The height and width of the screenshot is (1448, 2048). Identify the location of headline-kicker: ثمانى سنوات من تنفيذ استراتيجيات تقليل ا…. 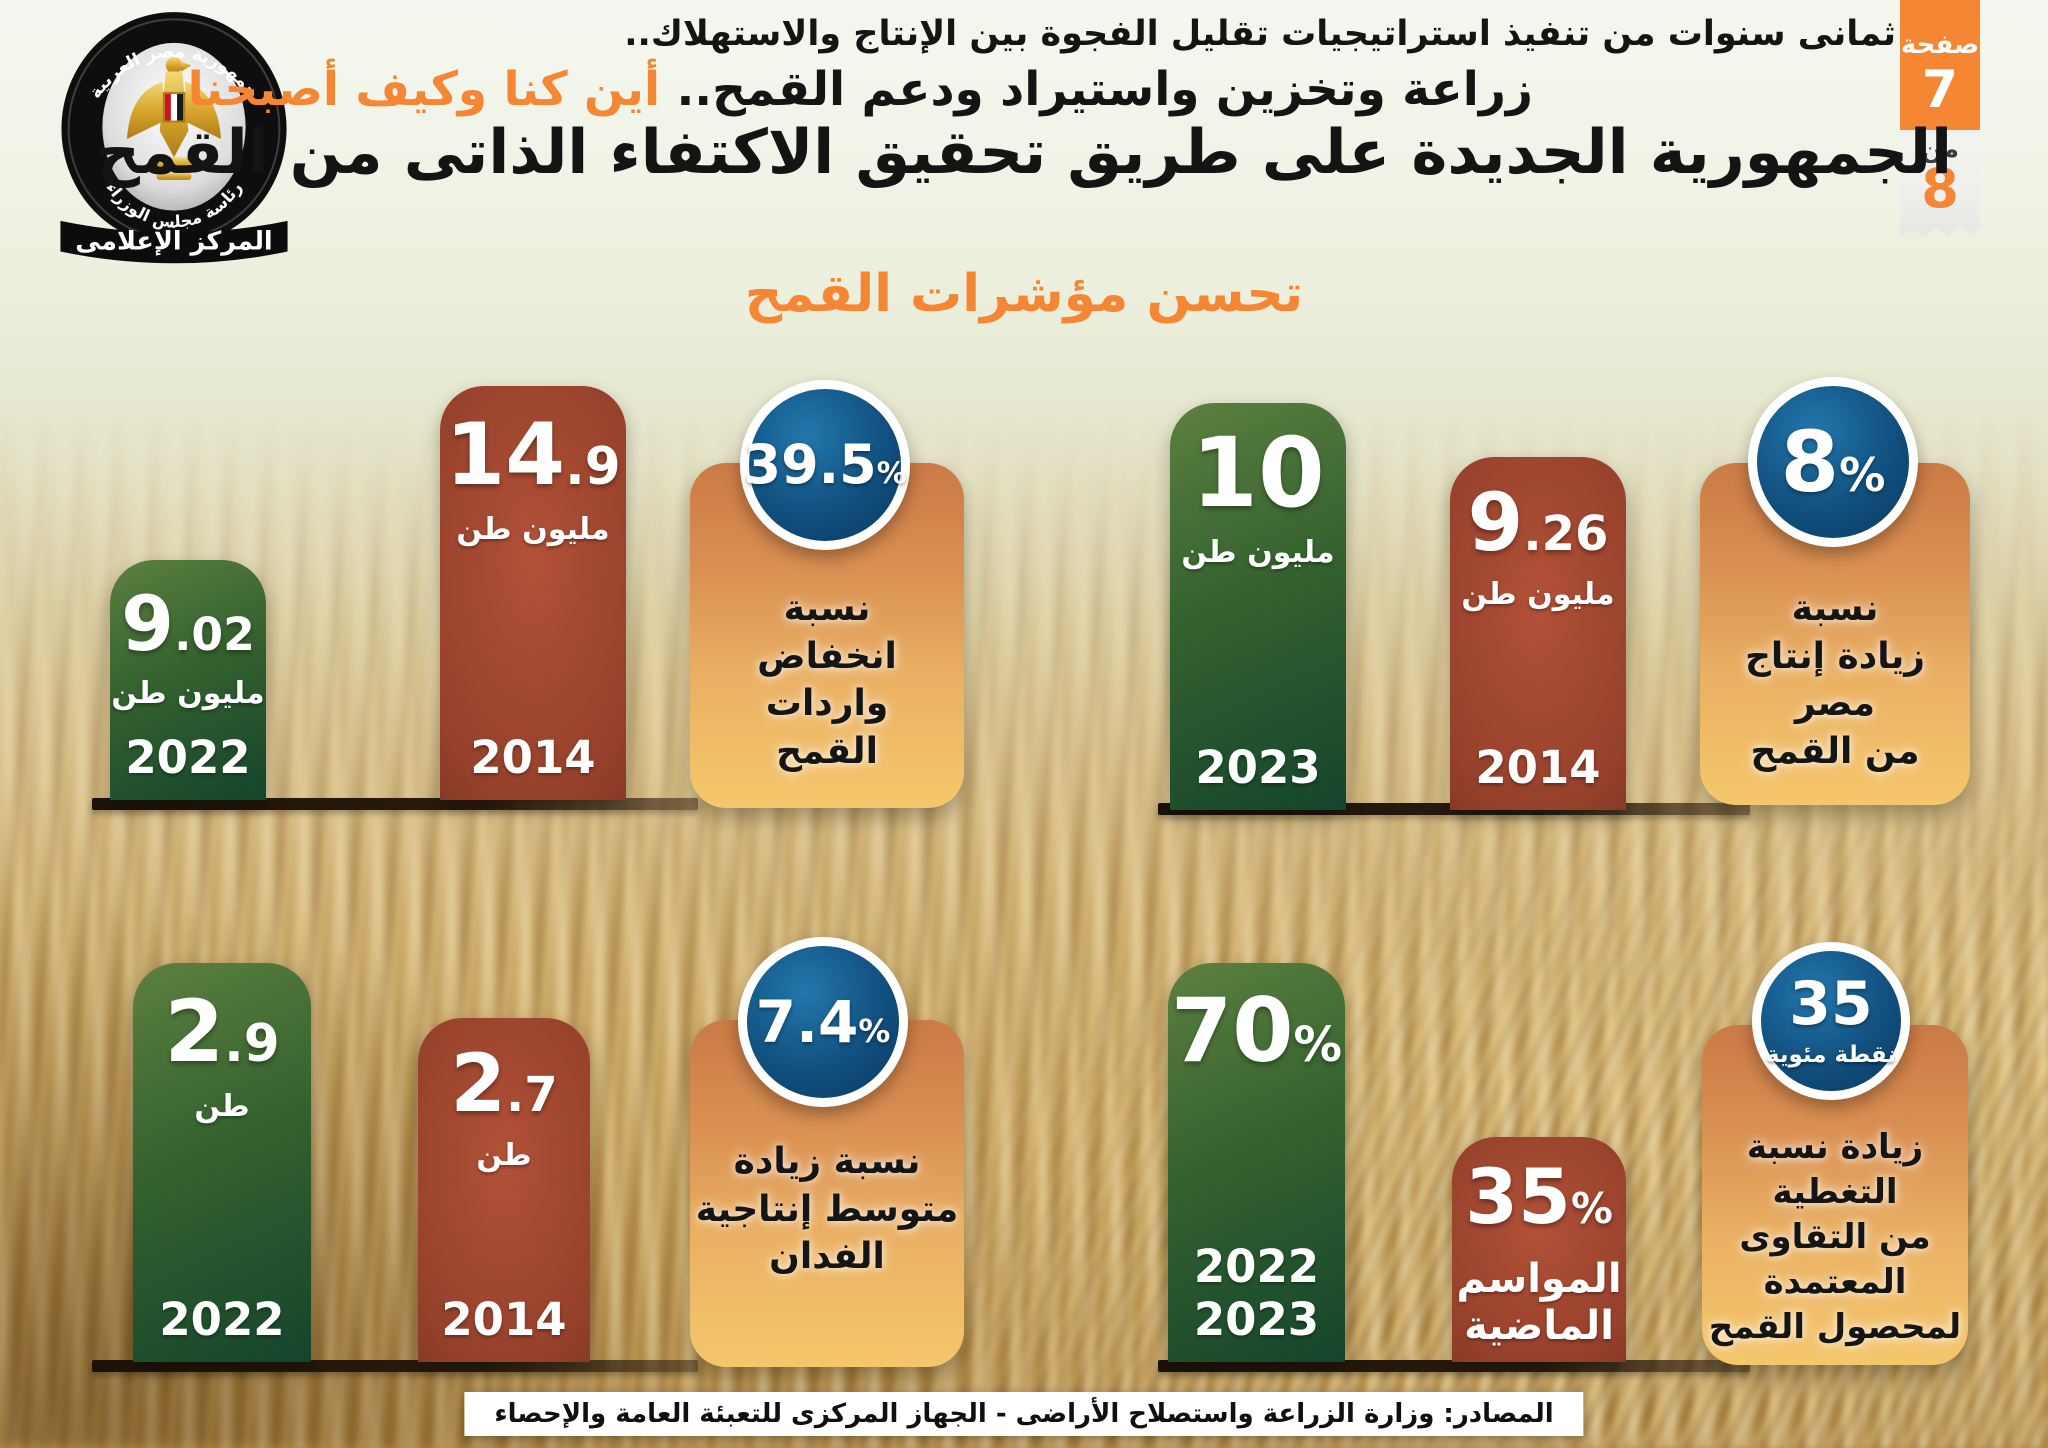
(1260, 34).